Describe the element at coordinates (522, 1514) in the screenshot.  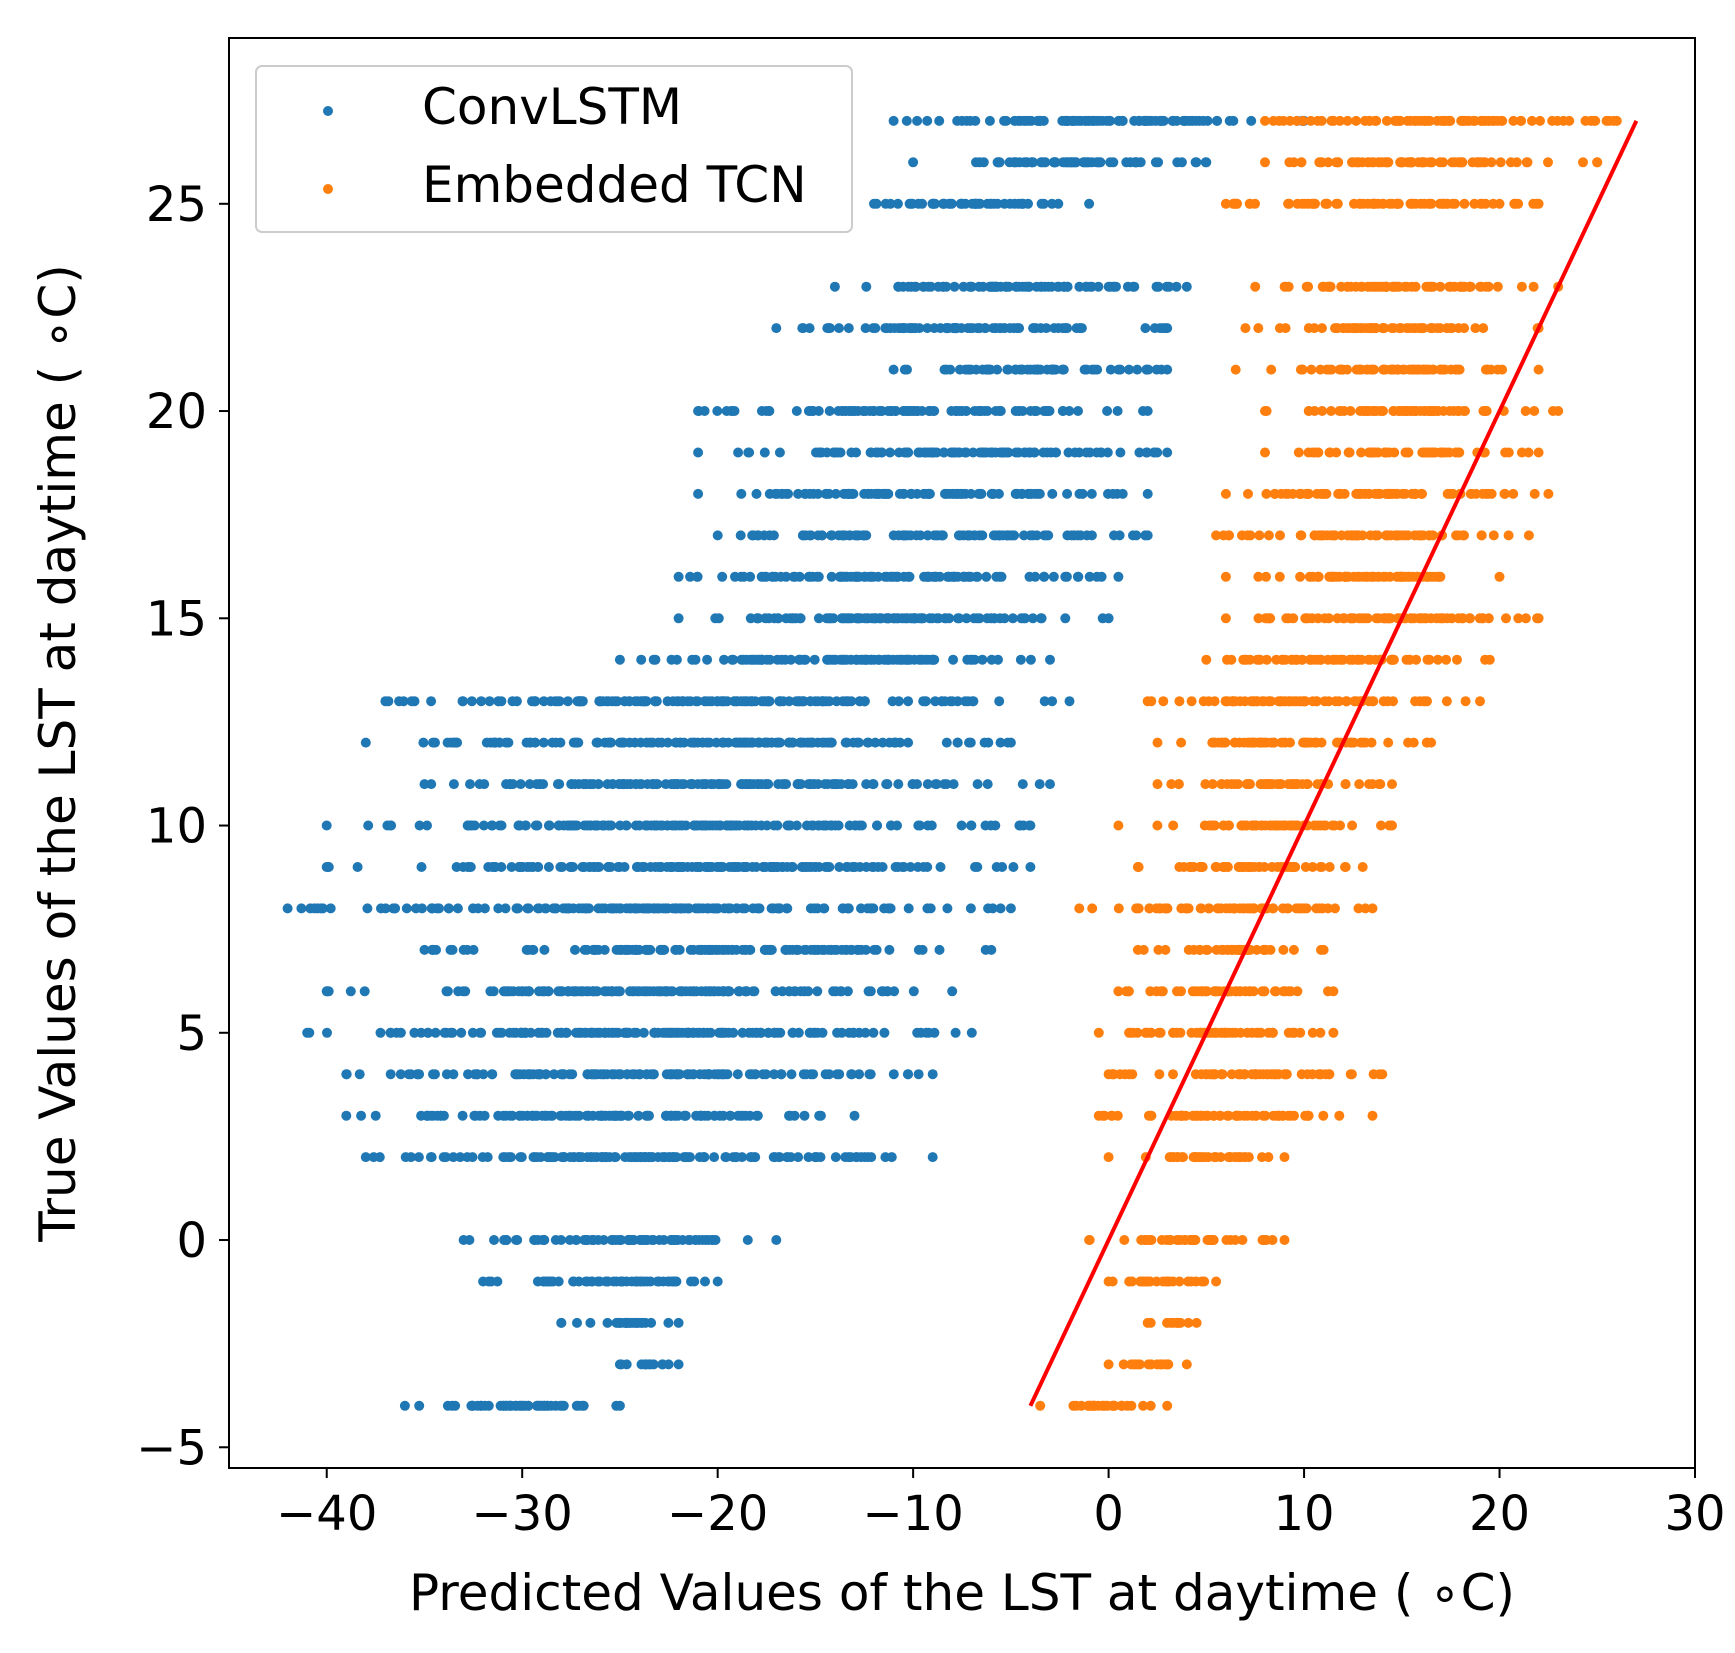
I see `x-tick-label: −30` at that location.